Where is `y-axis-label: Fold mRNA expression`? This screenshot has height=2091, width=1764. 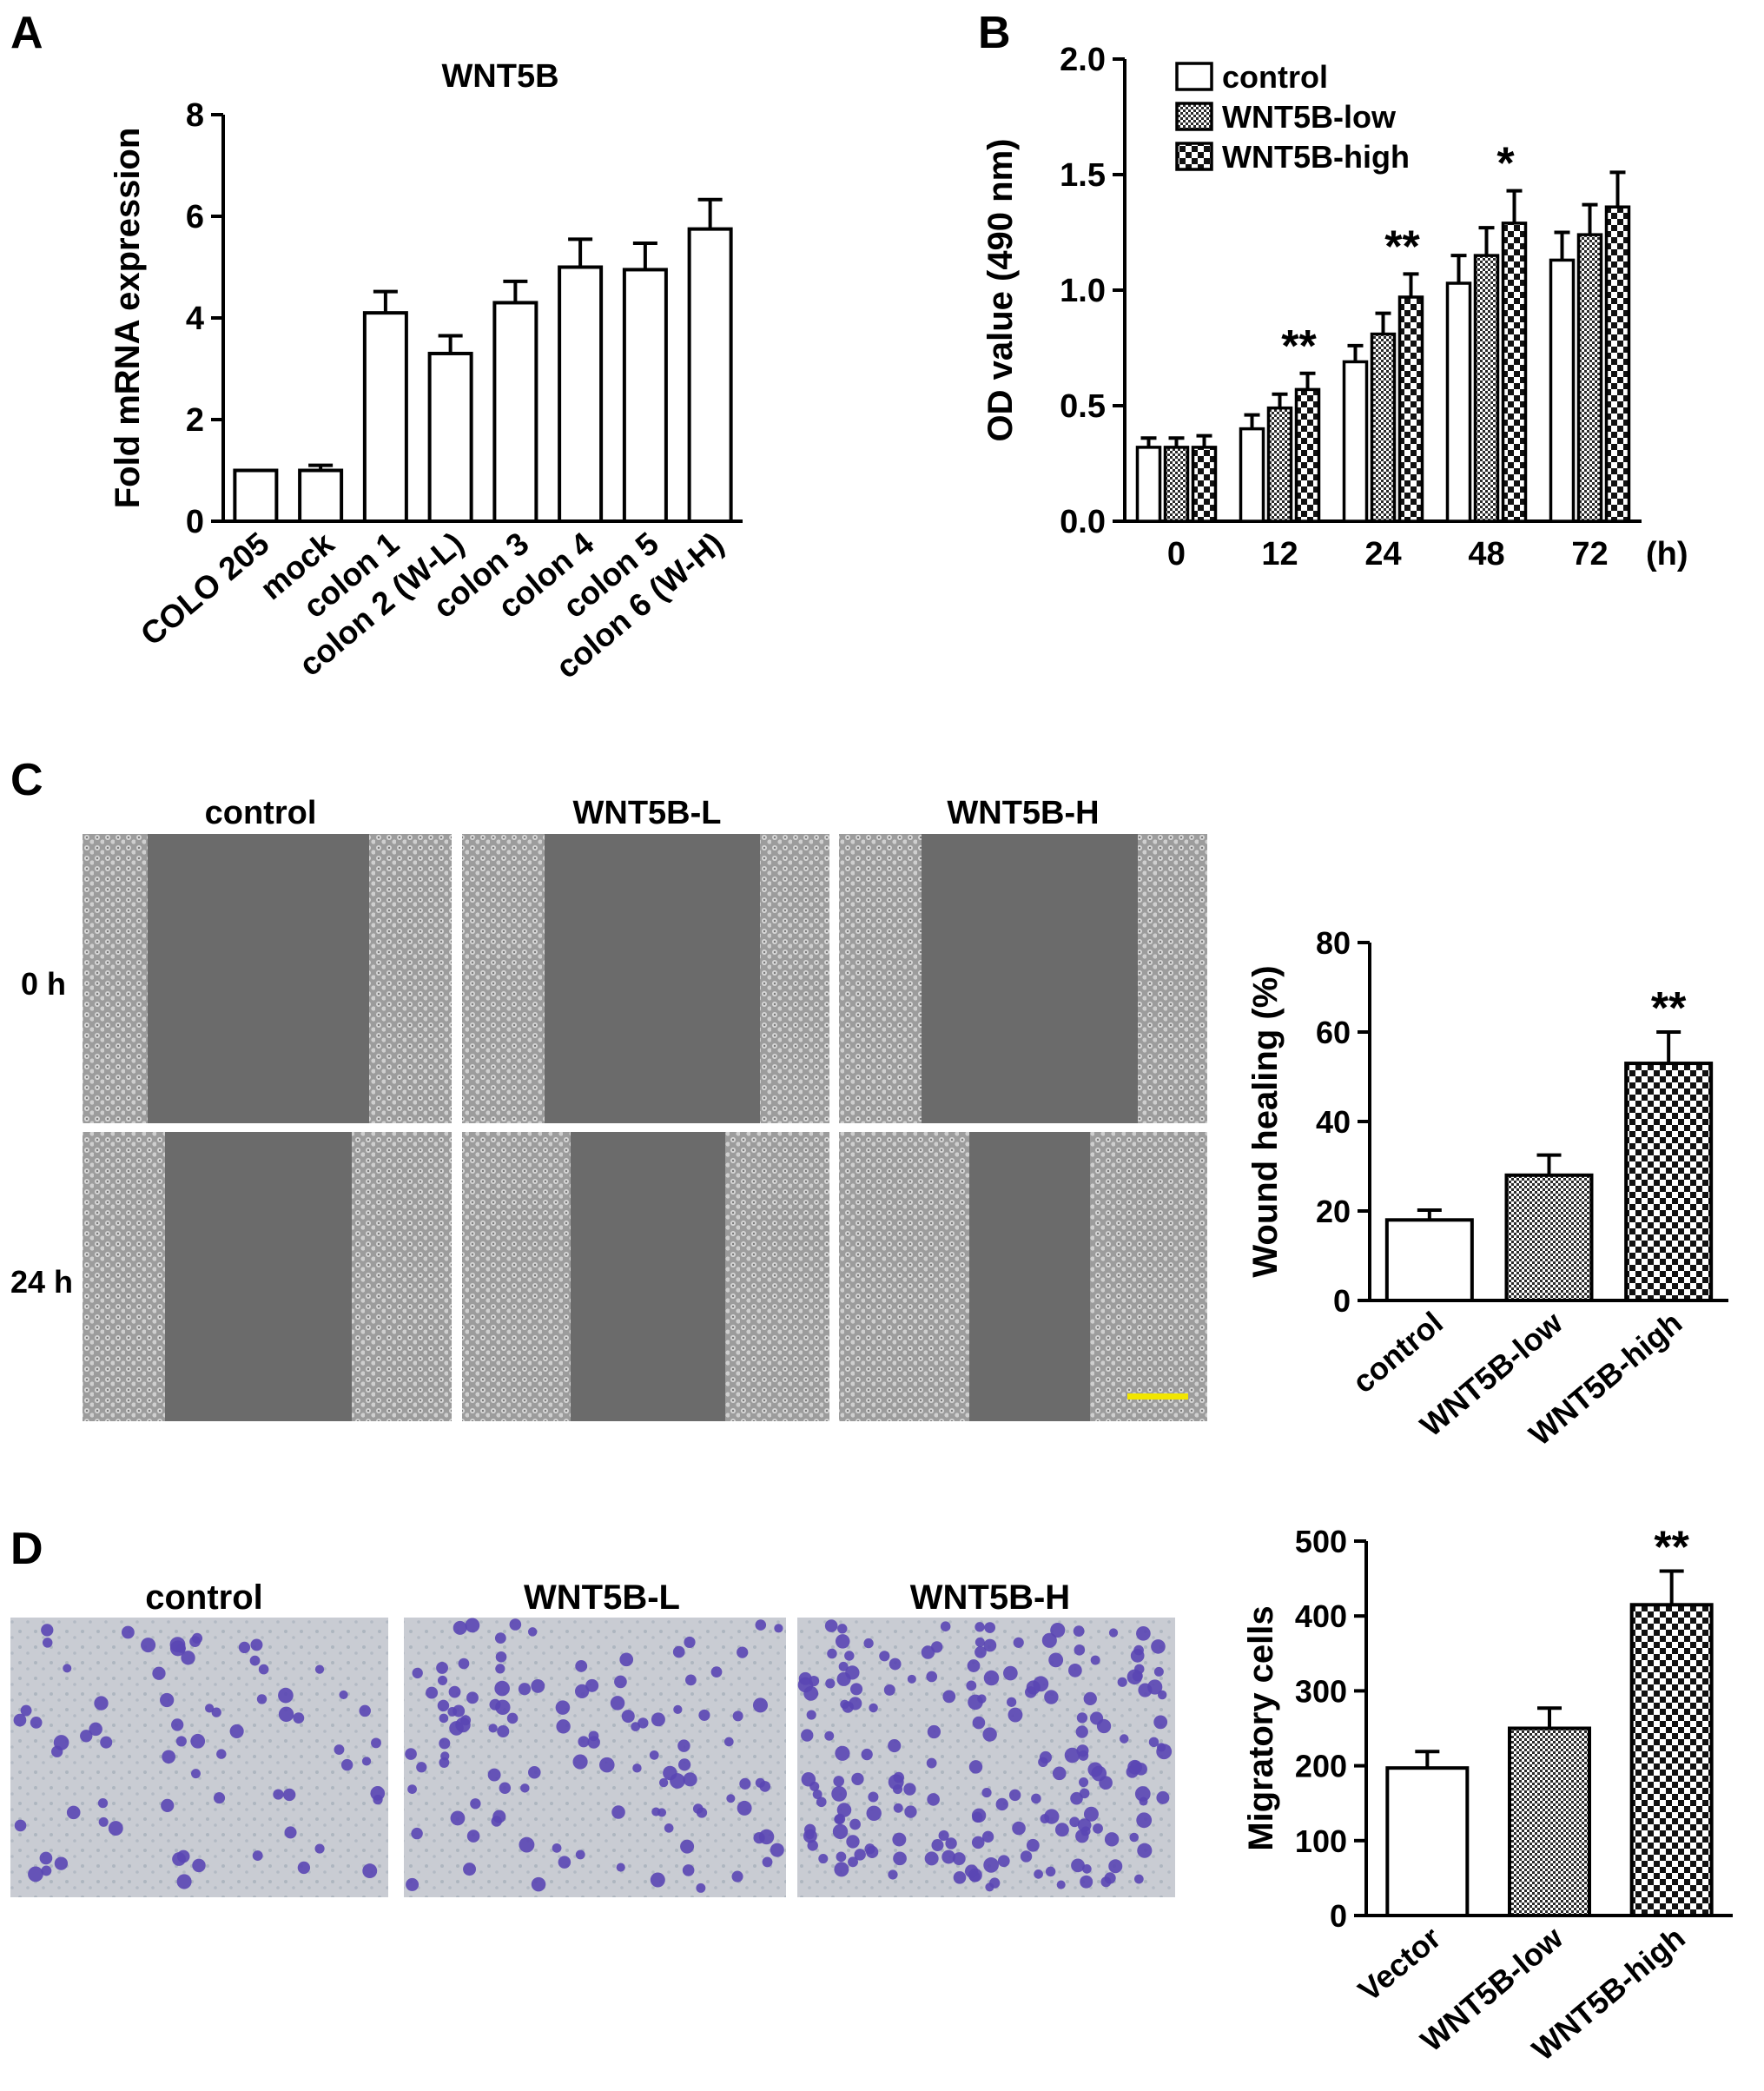 y-axis-label: Fold mRNA expression is located at coordinates (128, 318).